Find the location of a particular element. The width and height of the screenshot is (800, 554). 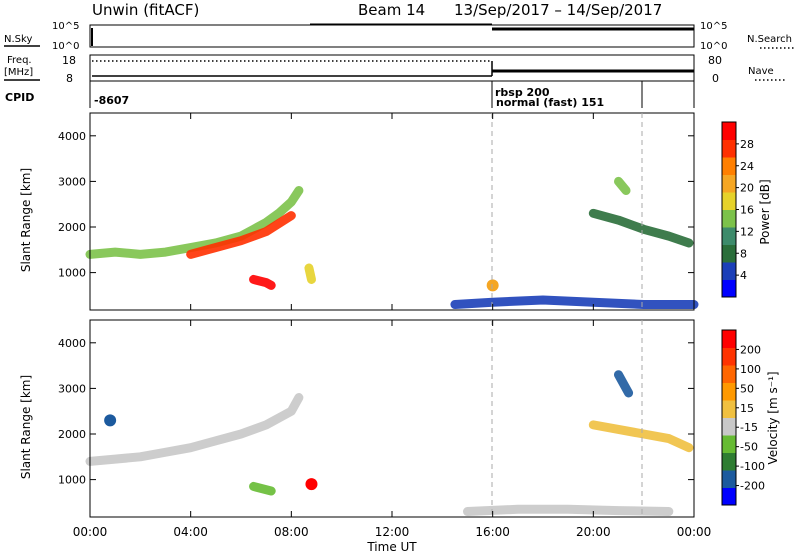

nsky-tick-top: 10^5 is located at coordinates (65, 26).